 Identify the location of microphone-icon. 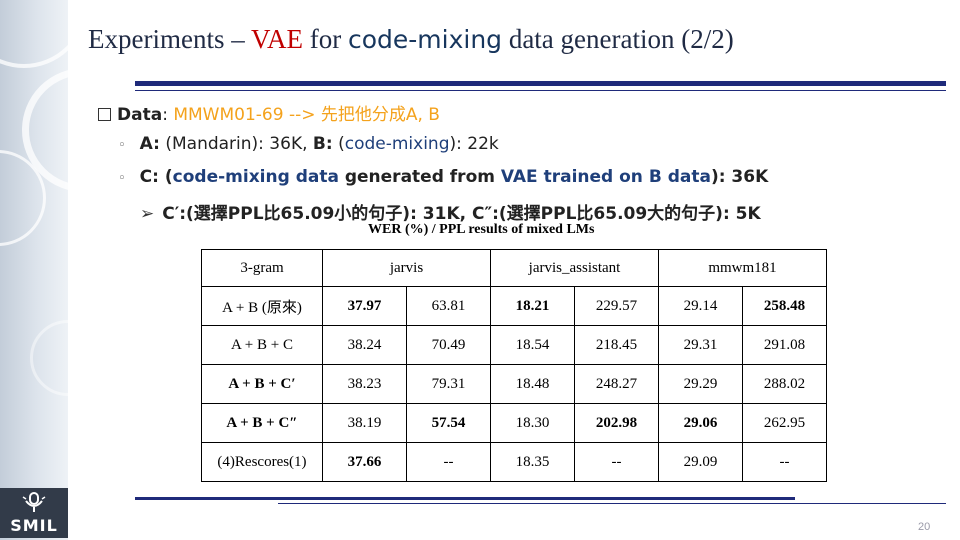
(34, 502).